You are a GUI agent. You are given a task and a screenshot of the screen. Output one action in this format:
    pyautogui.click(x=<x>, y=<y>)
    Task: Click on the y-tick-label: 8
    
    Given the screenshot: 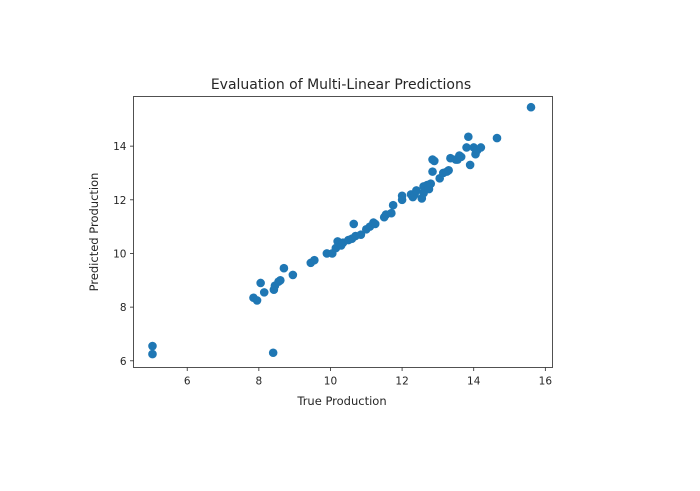 What is the action you would take?
    pyautogui.click(x=123, y=308)
    